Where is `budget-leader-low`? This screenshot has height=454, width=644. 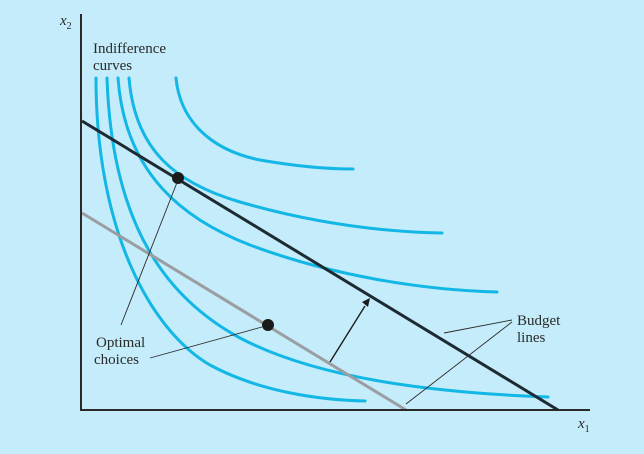 budget-leader-low is located at coordinates (459, 363).